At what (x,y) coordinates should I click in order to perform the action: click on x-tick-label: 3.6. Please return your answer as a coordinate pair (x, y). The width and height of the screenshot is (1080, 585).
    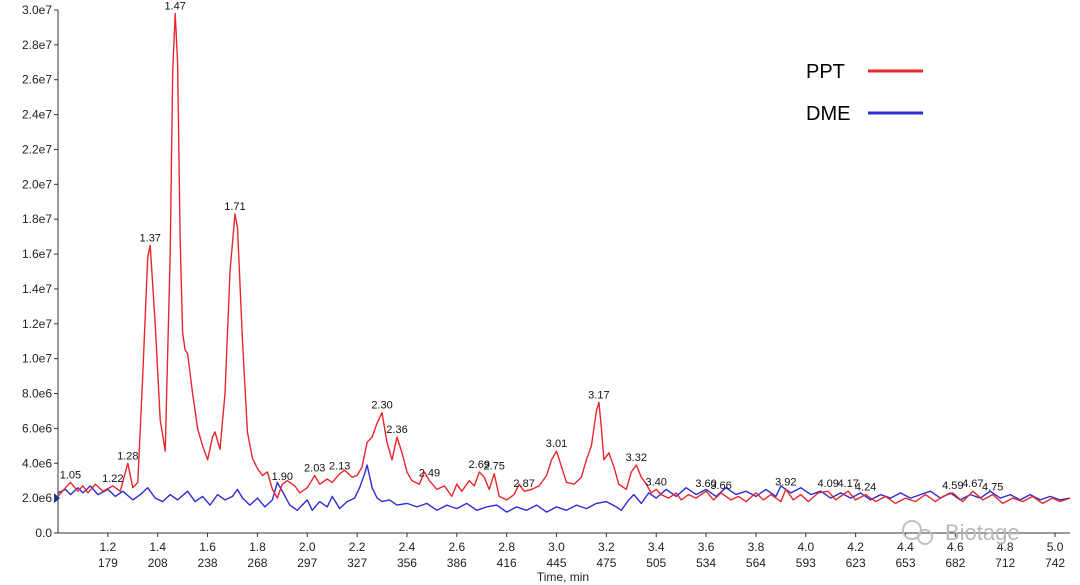
    Looking at the image, I should click on (706, 547).